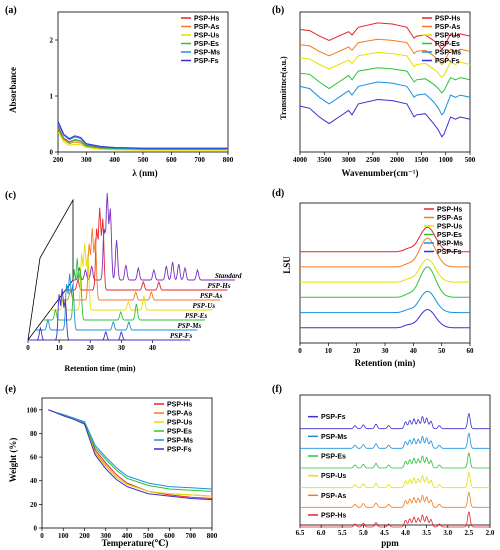  What do you see at coordinates (34, 505) in the screenshot?
I see `e-y-tick-label: 20` at bounding box center [34, 505].